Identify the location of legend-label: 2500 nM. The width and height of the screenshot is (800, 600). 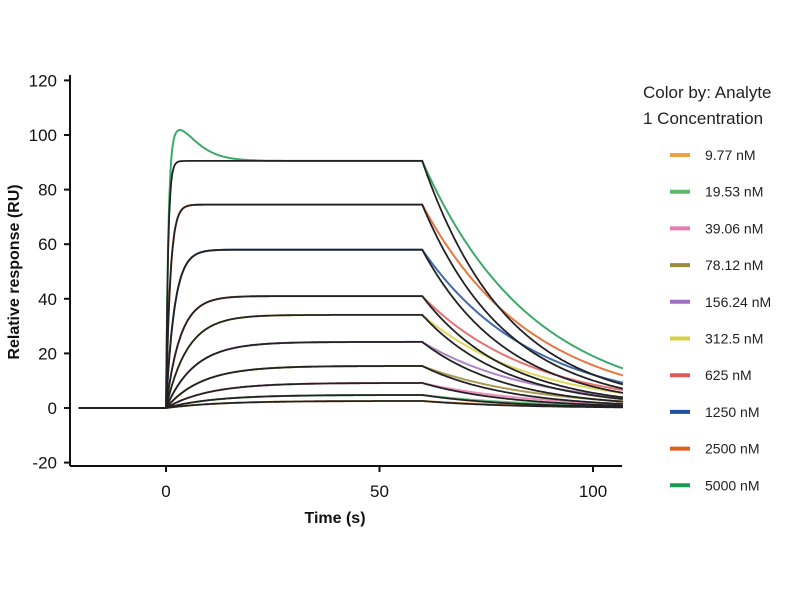
(732, 449).